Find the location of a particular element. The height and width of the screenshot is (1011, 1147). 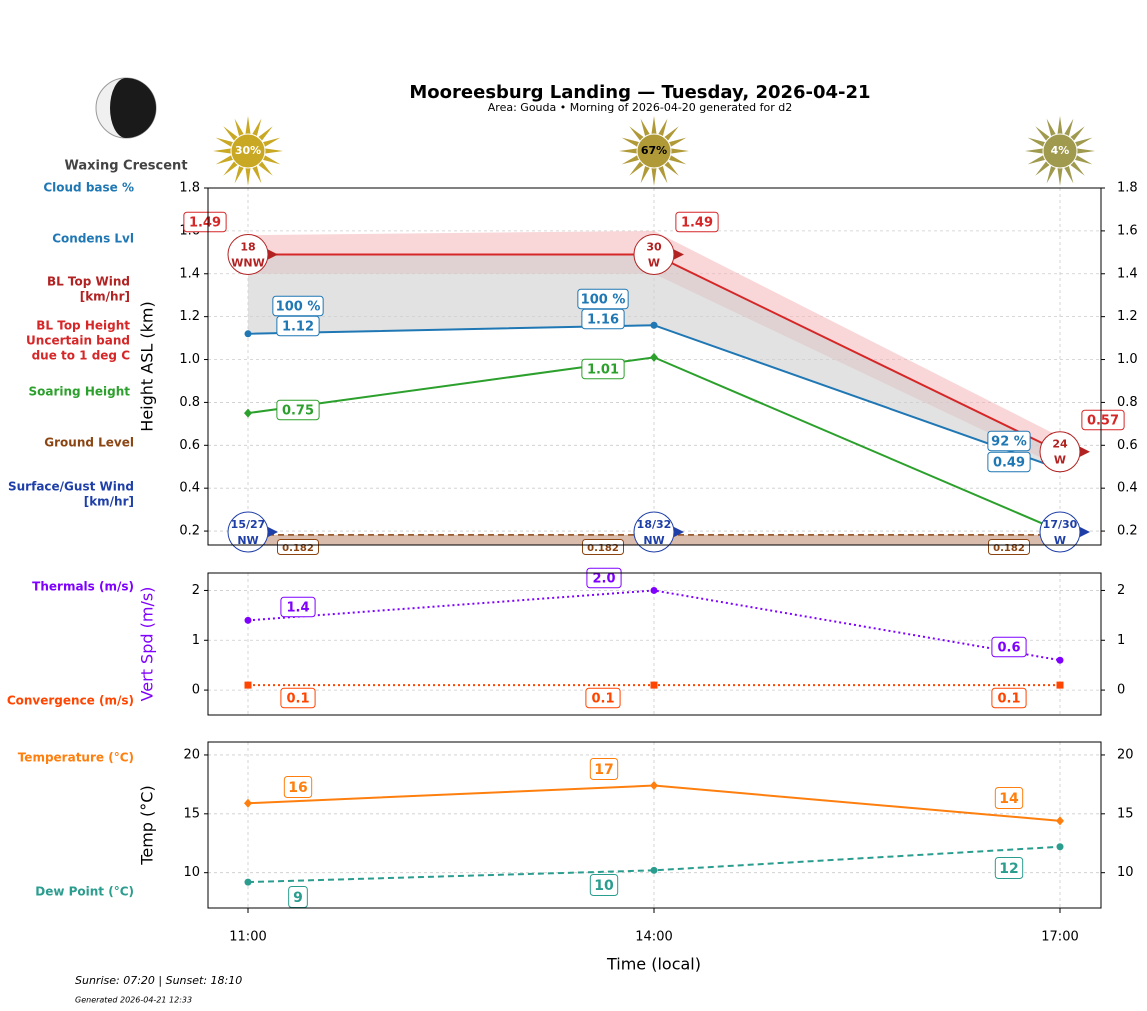

y-tick-label-right: 0.6 is located at coordinates (1127, 445).